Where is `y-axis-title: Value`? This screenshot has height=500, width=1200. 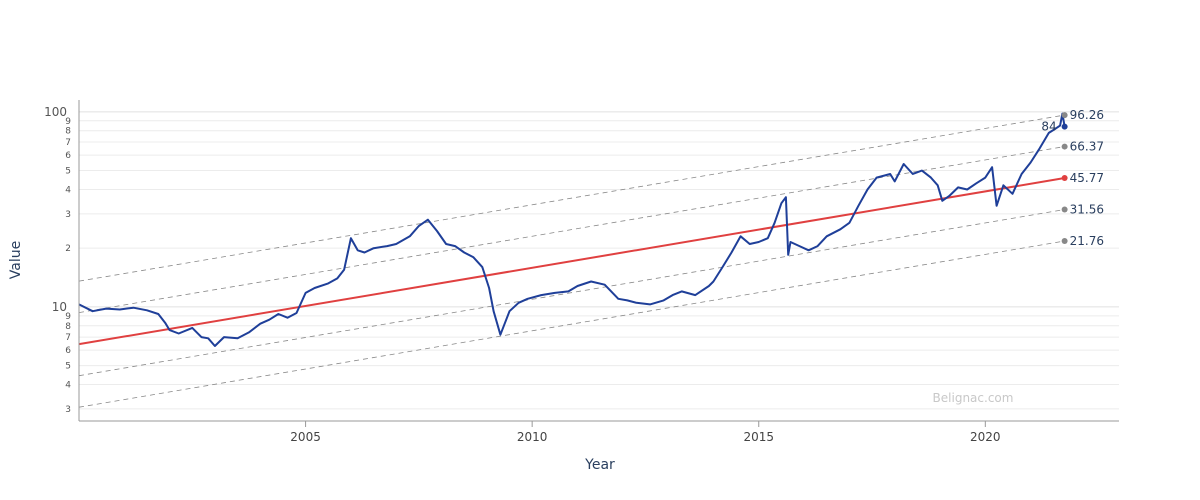 y-axis-title: Value is located at coordinates (16, 260).